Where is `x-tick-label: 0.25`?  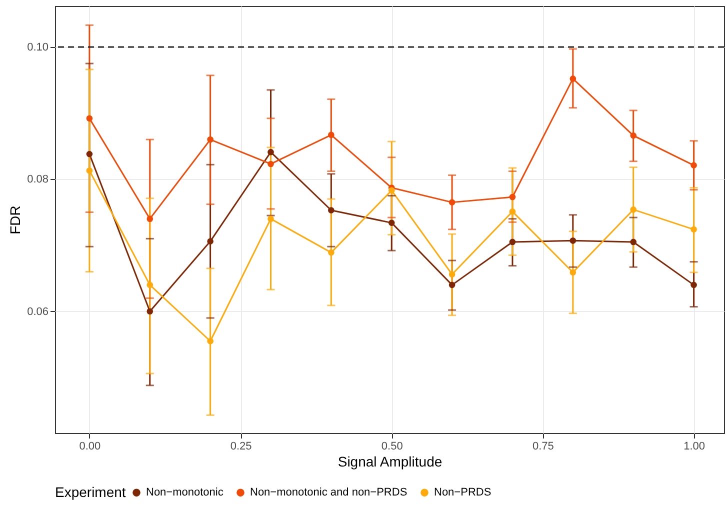 x-tick-label: 0.25 is located at coordinates (241, 446).